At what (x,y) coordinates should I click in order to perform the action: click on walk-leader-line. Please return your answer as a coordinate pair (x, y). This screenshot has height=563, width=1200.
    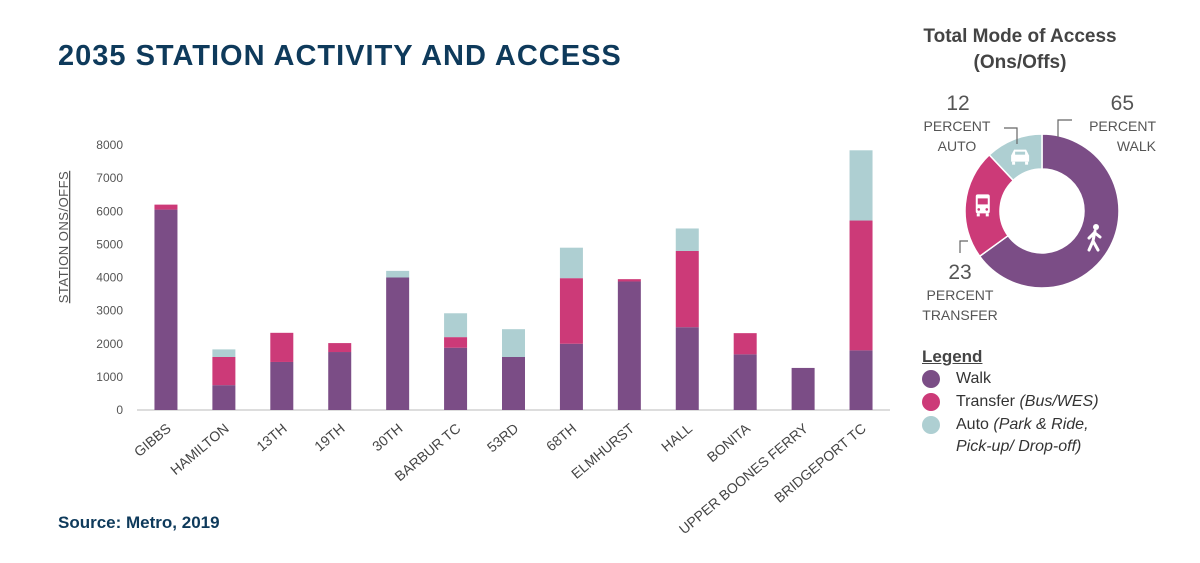
    Looking at the image, I should click on (1064, 128).